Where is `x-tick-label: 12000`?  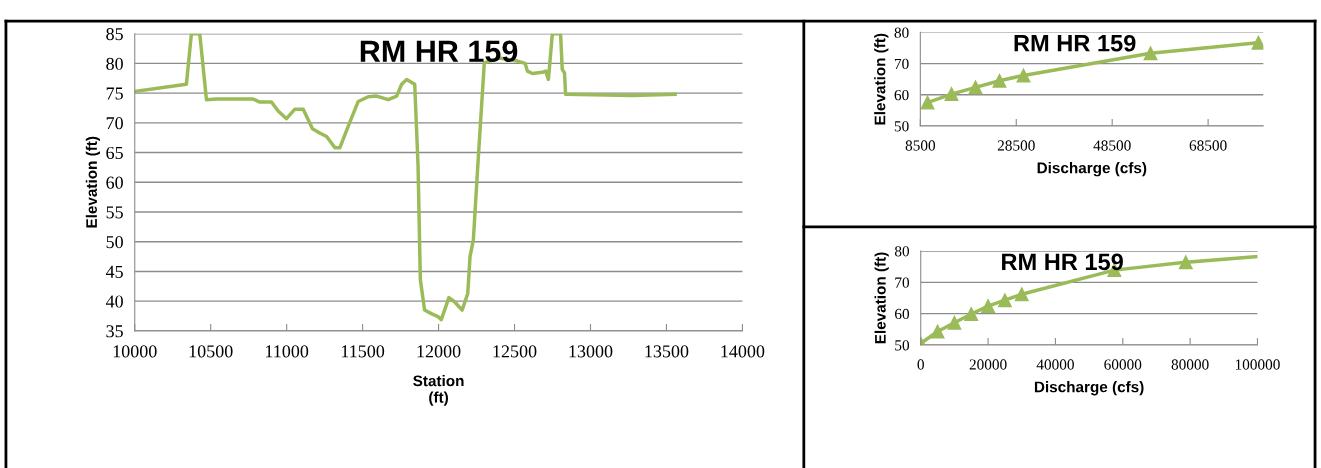
x-tick-label: 12000 is located at coordinates (439, 351).